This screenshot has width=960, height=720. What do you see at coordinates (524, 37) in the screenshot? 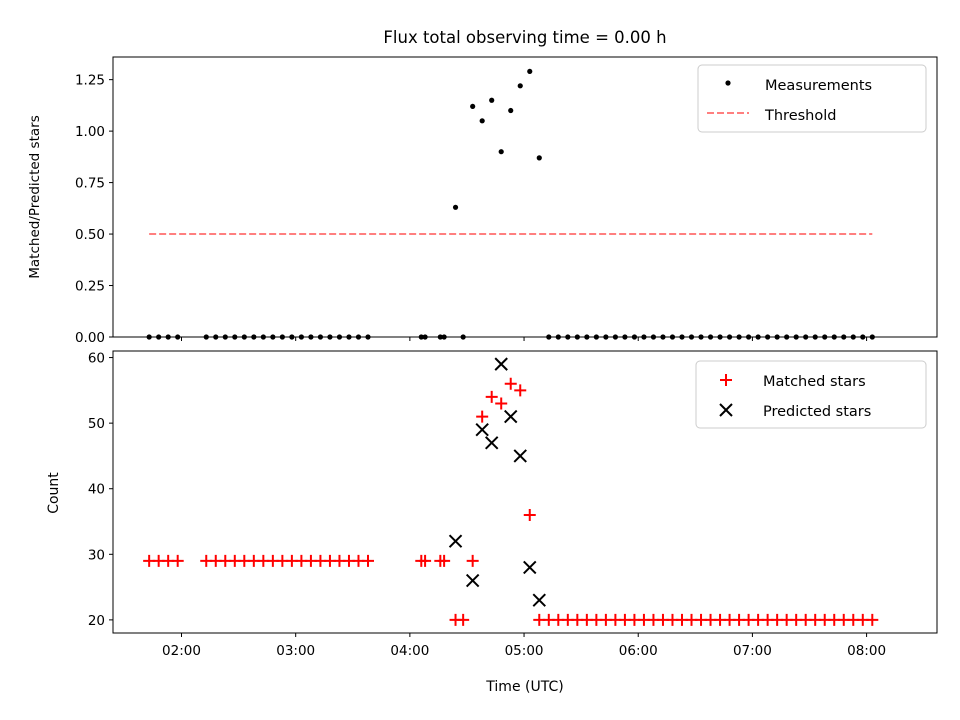
I see `top-panel-title: Flux total observing time = 0.00 h` at bounding box center [524, 37].